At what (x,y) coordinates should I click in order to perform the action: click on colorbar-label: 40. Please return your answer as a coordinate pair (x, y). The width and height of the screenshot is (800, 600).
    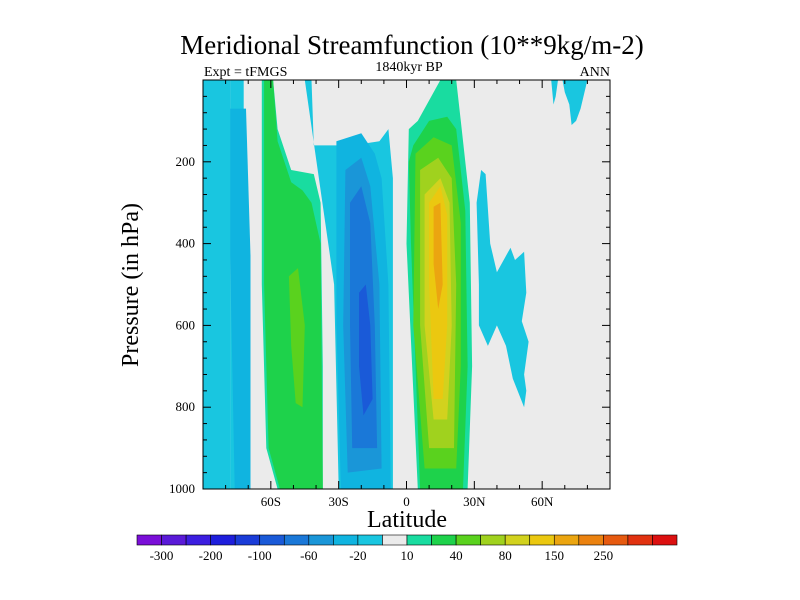
    Looking at the image, I should click on (456, 555).